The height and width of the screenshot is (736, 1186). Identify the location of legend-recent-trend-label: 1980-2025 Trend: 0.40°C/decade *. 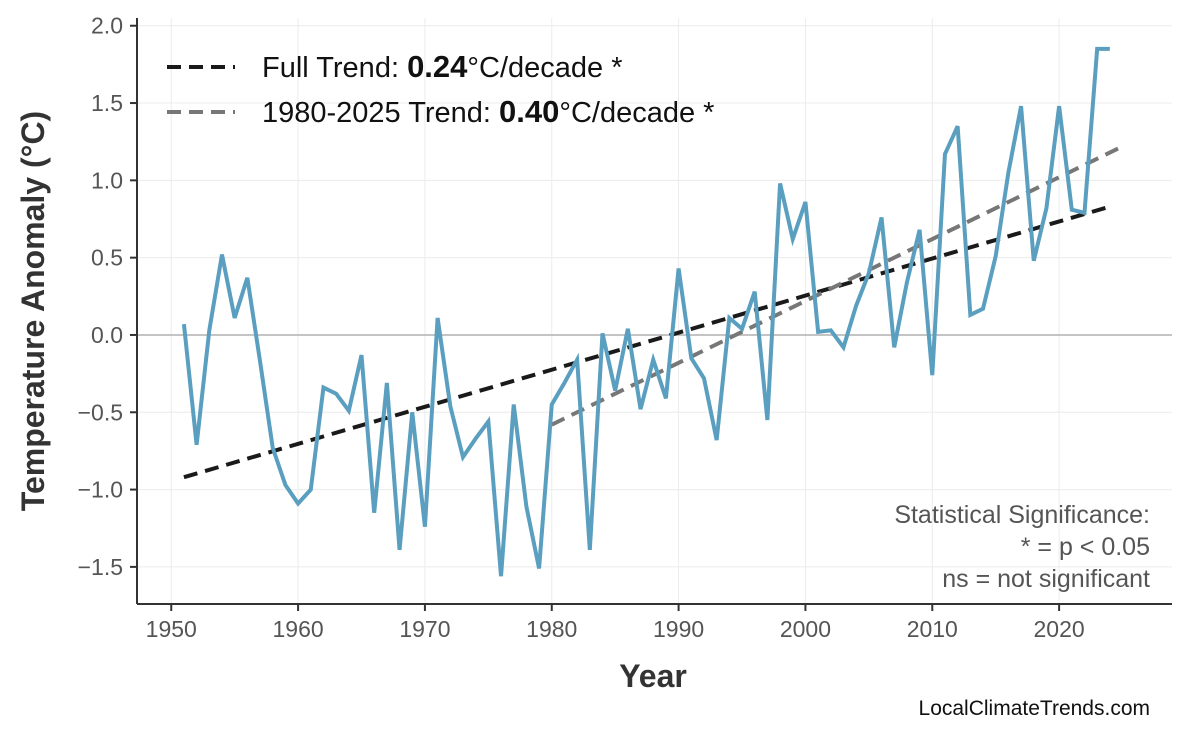
(488, 111).